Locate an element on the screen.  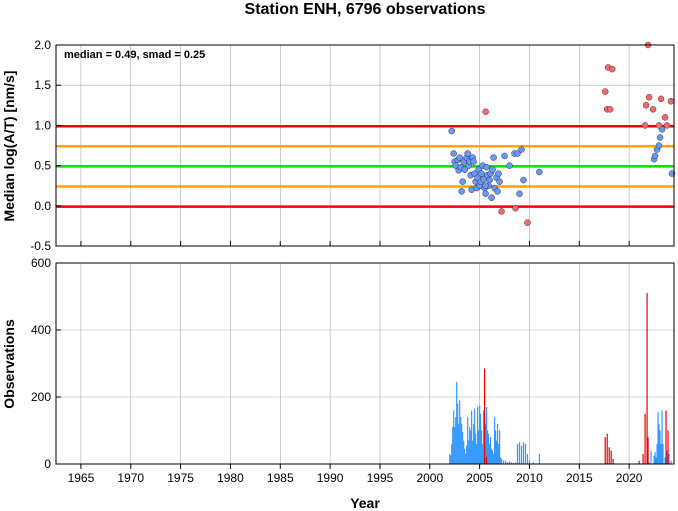
chart-title: Station ENH, 6796 observations is located at coordinates (365, 9).